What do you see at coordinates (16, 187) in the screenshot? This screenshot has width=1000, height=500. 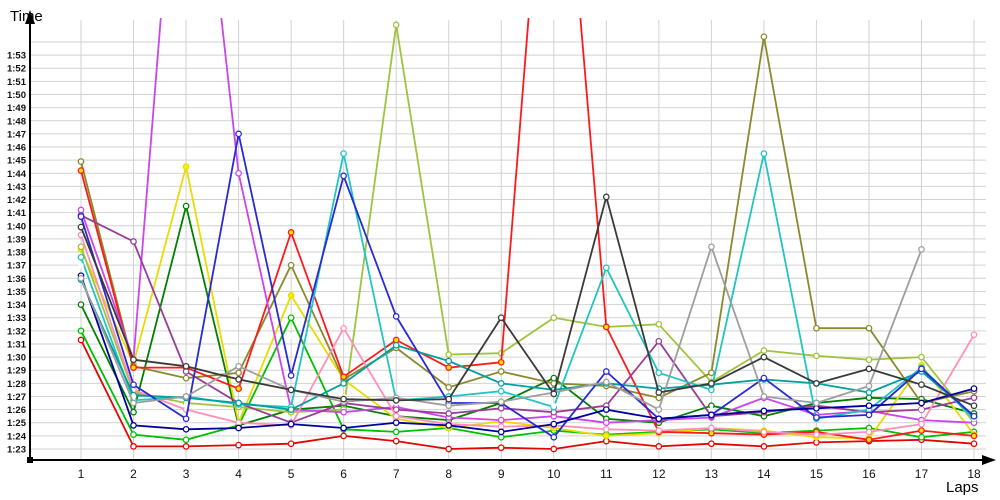 I see `y-tick-label: 1:43` at bounding box center [16, 187].